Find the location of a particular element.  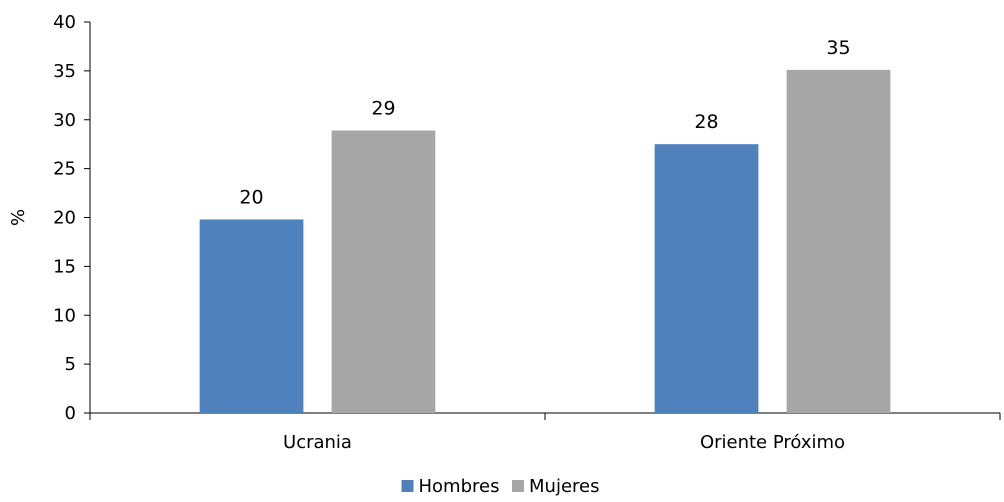

y-tick-label: 0 is located at coordinates (70, 413).